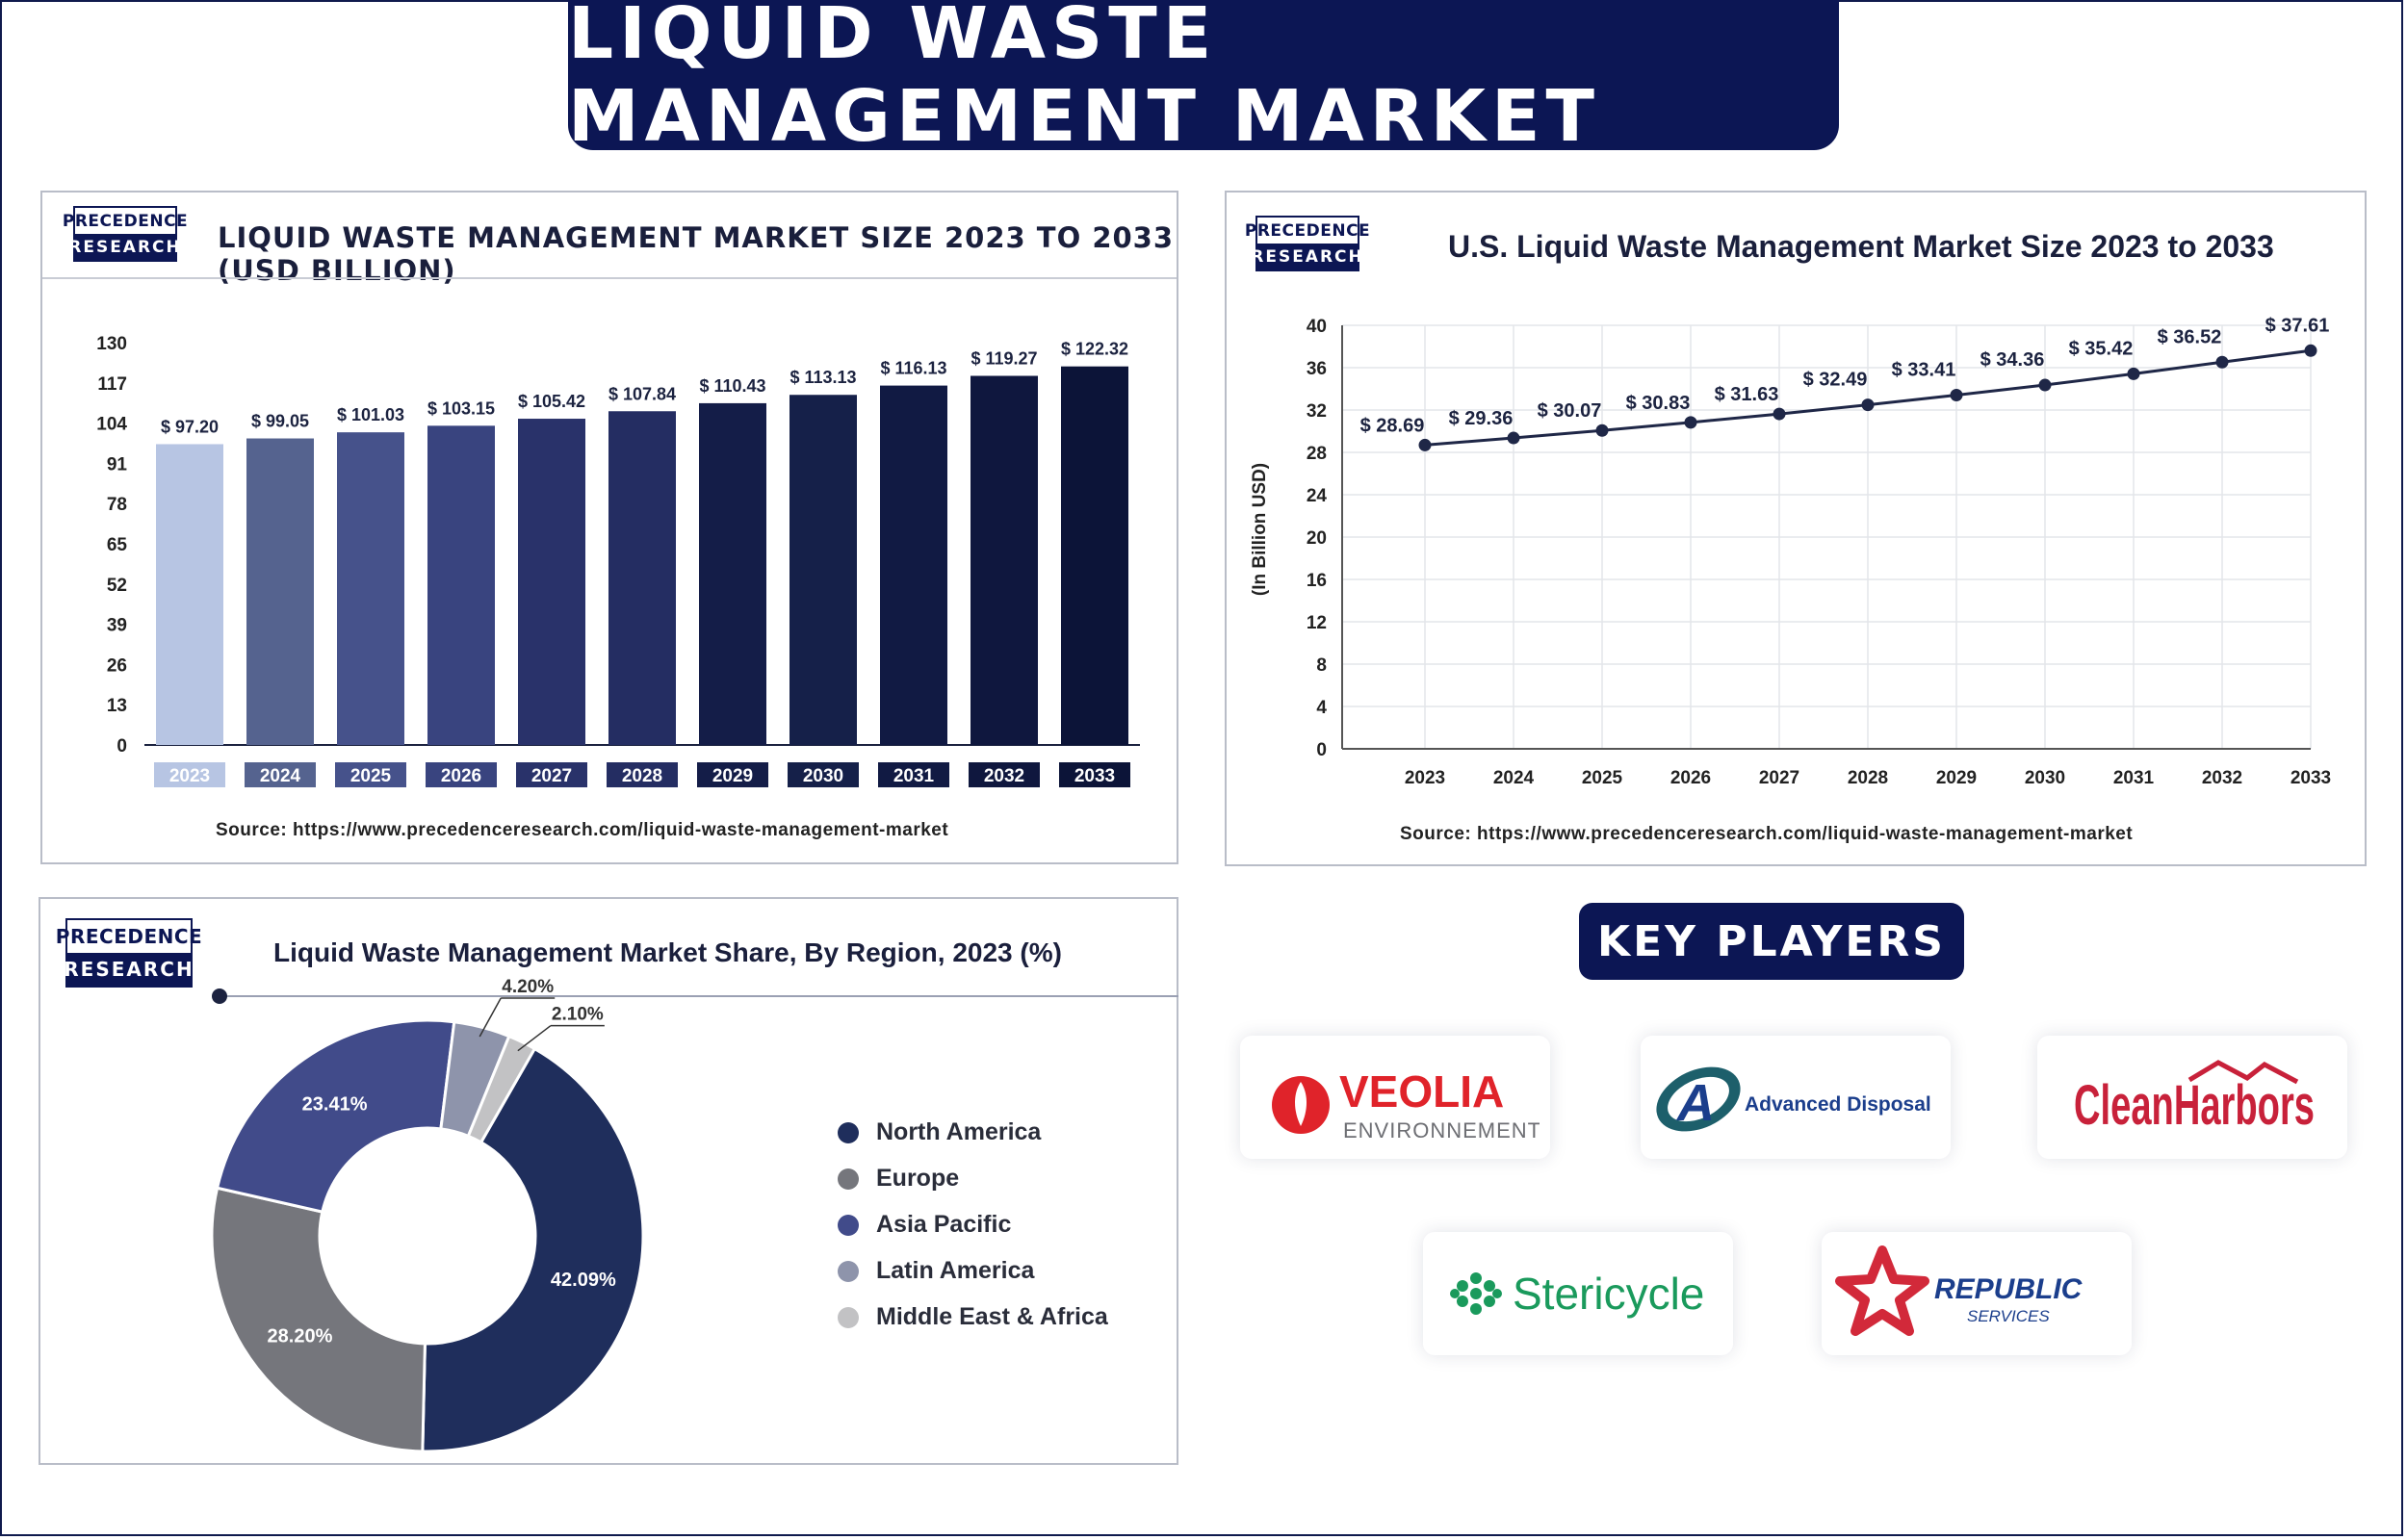 The image size is (2407, 1540). I want to click on bar-value-label: $ 110.43, so click(732, 386).